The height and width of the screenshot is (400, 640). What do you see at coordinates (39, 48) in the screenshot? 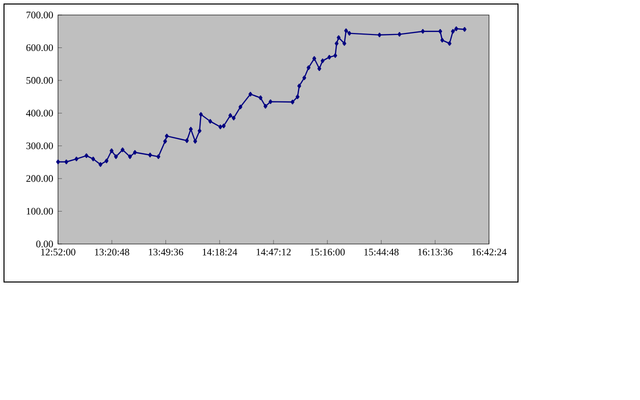
I see `y-tick-label: 600.00` at bounding box center [39, 48].